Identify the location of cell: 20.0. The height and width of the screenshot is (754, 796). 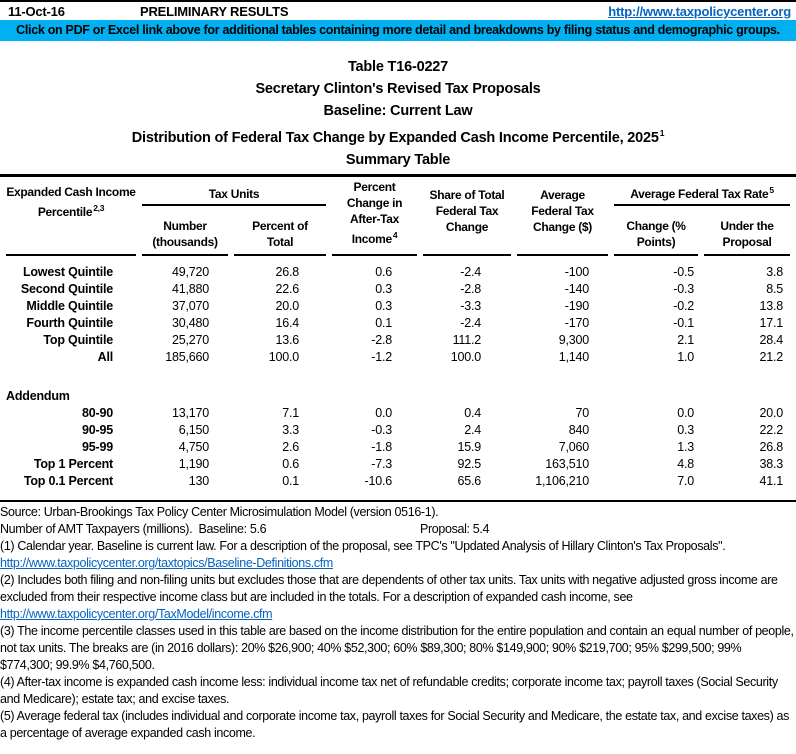
(771, 412).